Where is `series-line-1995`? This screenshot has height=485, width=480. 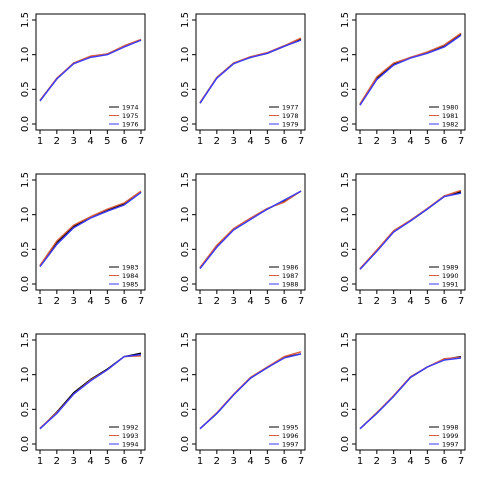 series-line-1995 is located at coordinates (250, 391).